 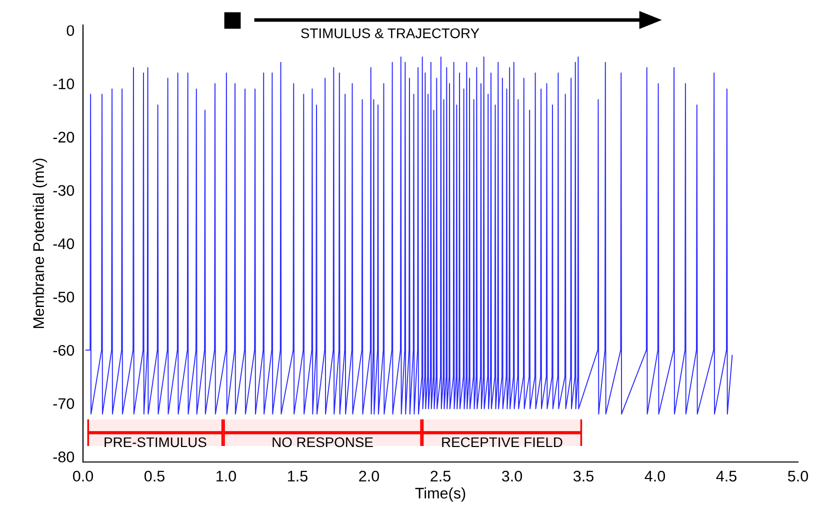 I want to click on x-axis-title: Time(s), so click(x=440, y=494).